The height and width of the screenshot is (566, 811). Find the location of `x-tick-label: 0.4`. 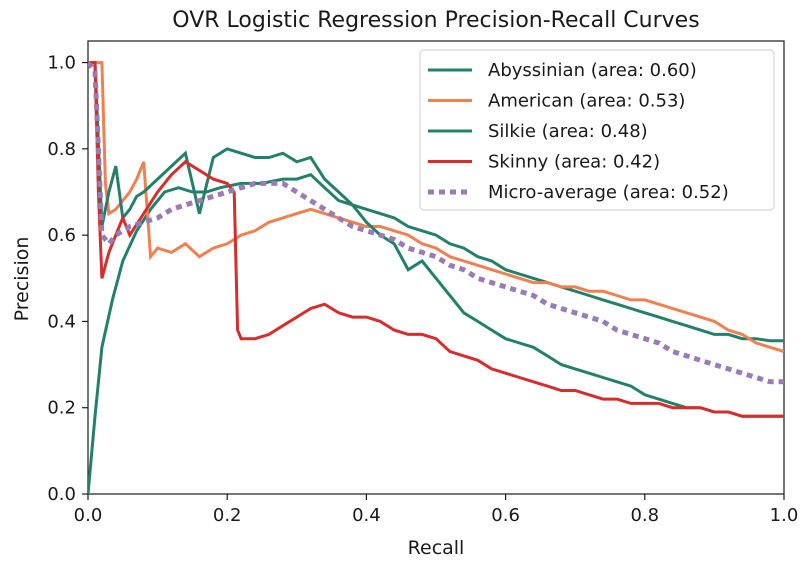

x-tick-label: 0.4 is located at coordinates (366, 515).